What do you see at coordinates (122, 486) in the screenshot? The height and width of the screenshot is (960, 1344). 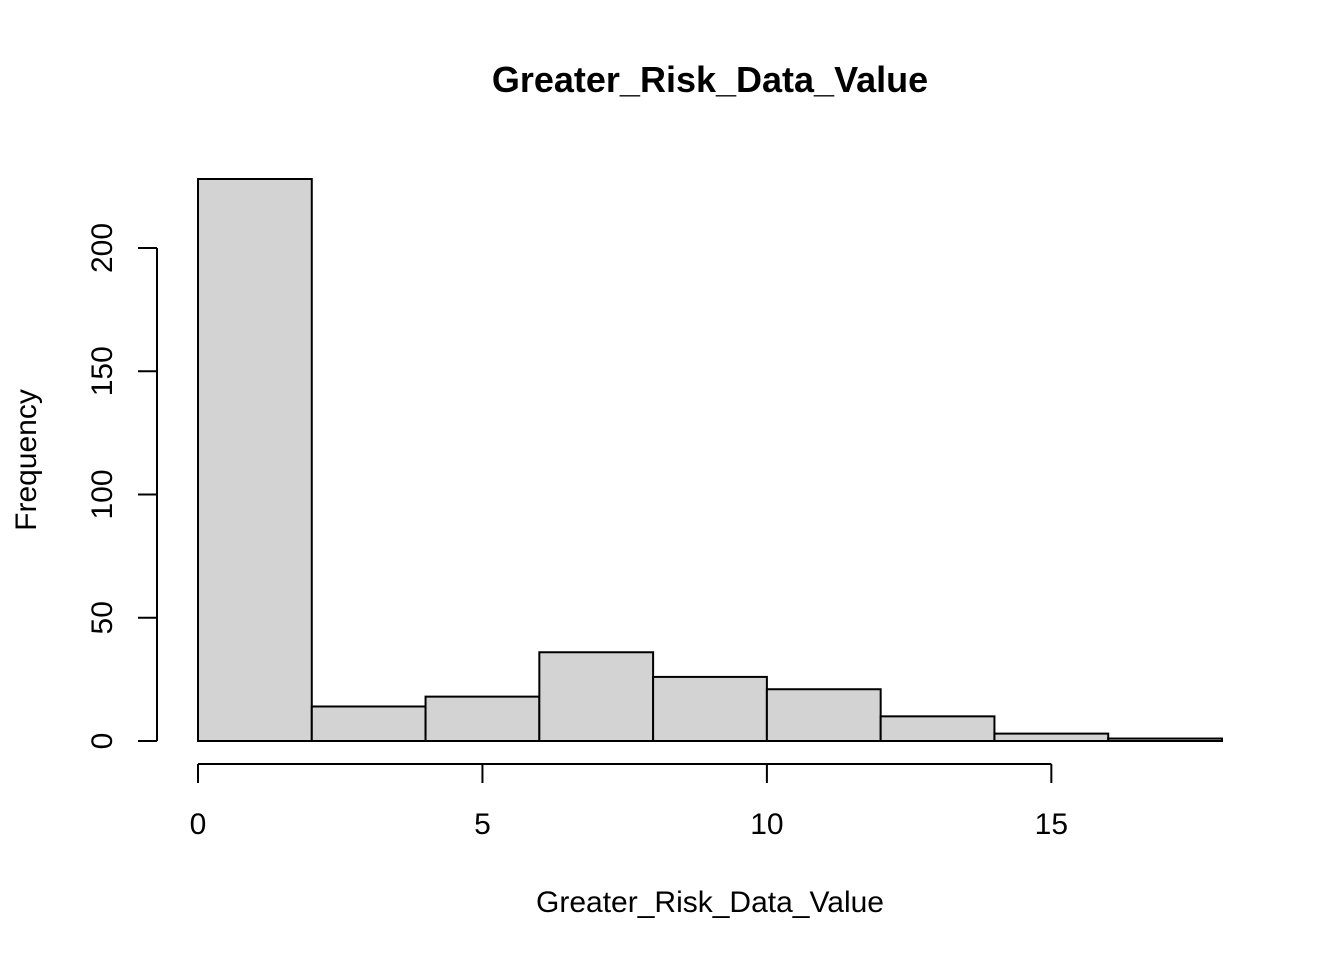 I see `y-axis: 0 50 100 150 200` at bounding box center [122, 486].